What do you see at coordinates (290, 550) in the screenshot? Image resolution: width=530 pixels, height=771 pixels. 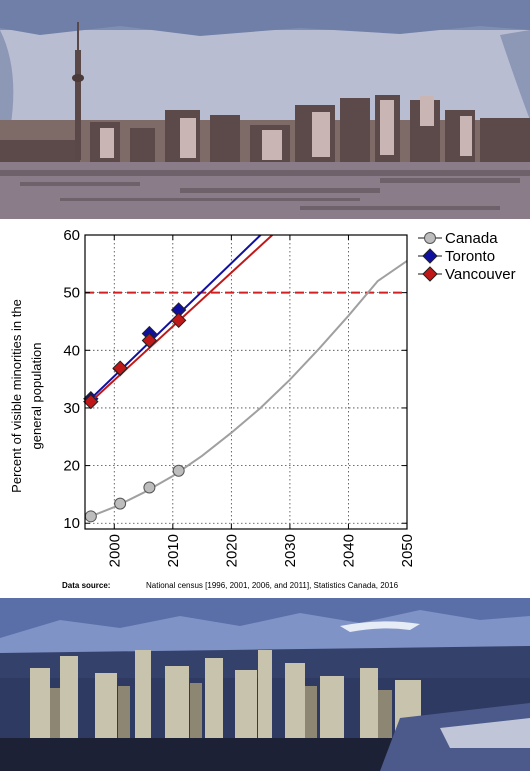 I see `x-tick-label: 2030` at bounding box center [290, 550].